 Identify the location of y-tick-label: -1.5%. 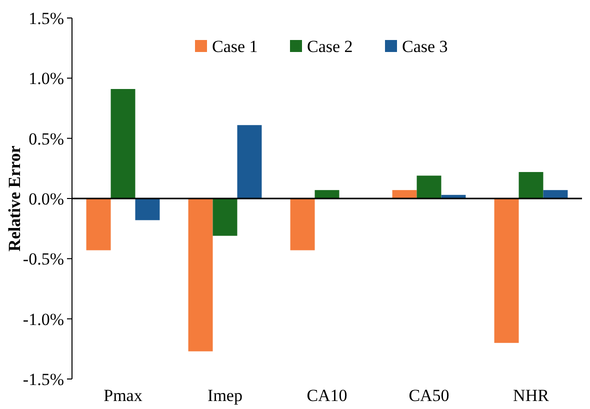
(43, 379).